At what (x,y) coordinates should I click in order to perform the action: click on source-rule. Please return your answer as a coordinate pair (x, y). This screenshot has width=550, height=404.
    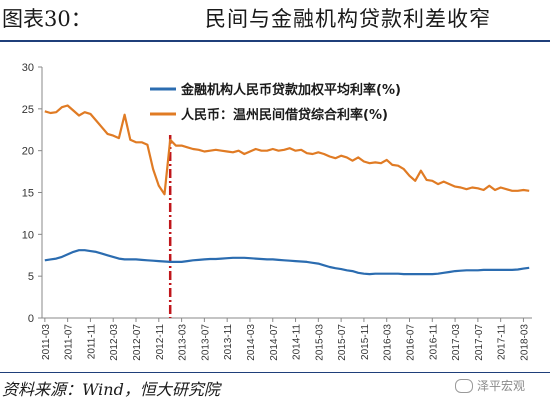
    Looking at the image, I should click on (275, 372).